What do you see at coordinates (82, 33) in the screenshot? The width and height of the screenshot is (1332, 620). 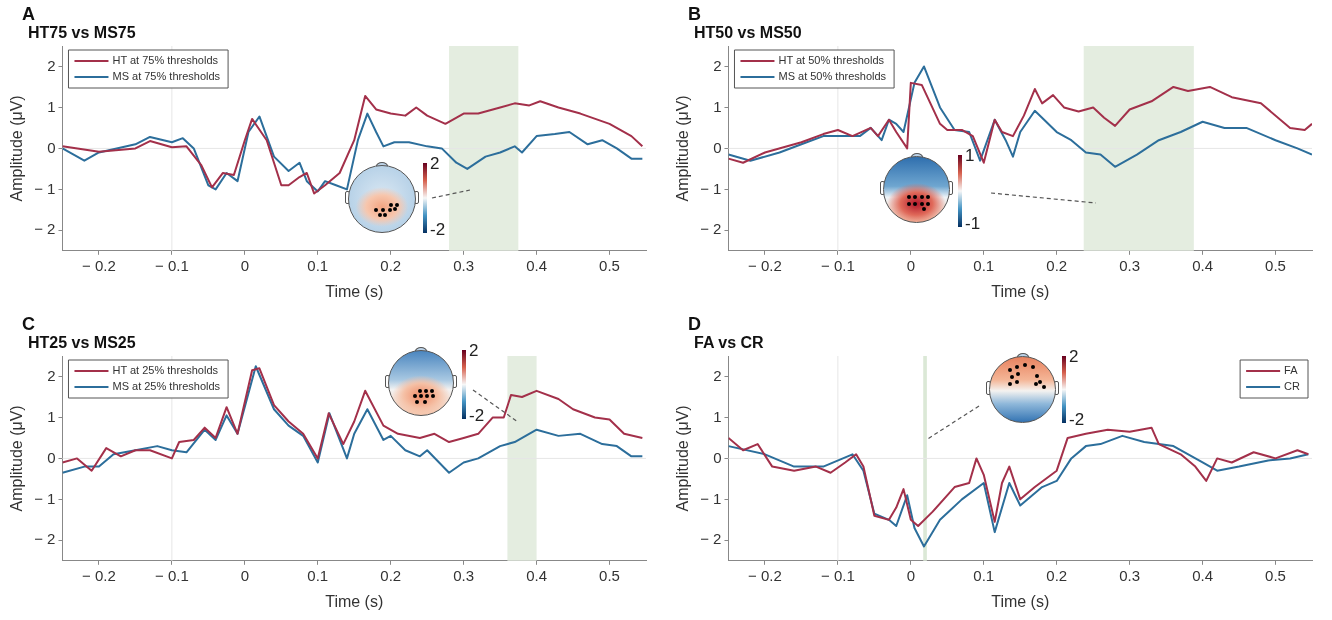 I see `chart-title: HT75 vs MS75` at bounding box center [82, 33].